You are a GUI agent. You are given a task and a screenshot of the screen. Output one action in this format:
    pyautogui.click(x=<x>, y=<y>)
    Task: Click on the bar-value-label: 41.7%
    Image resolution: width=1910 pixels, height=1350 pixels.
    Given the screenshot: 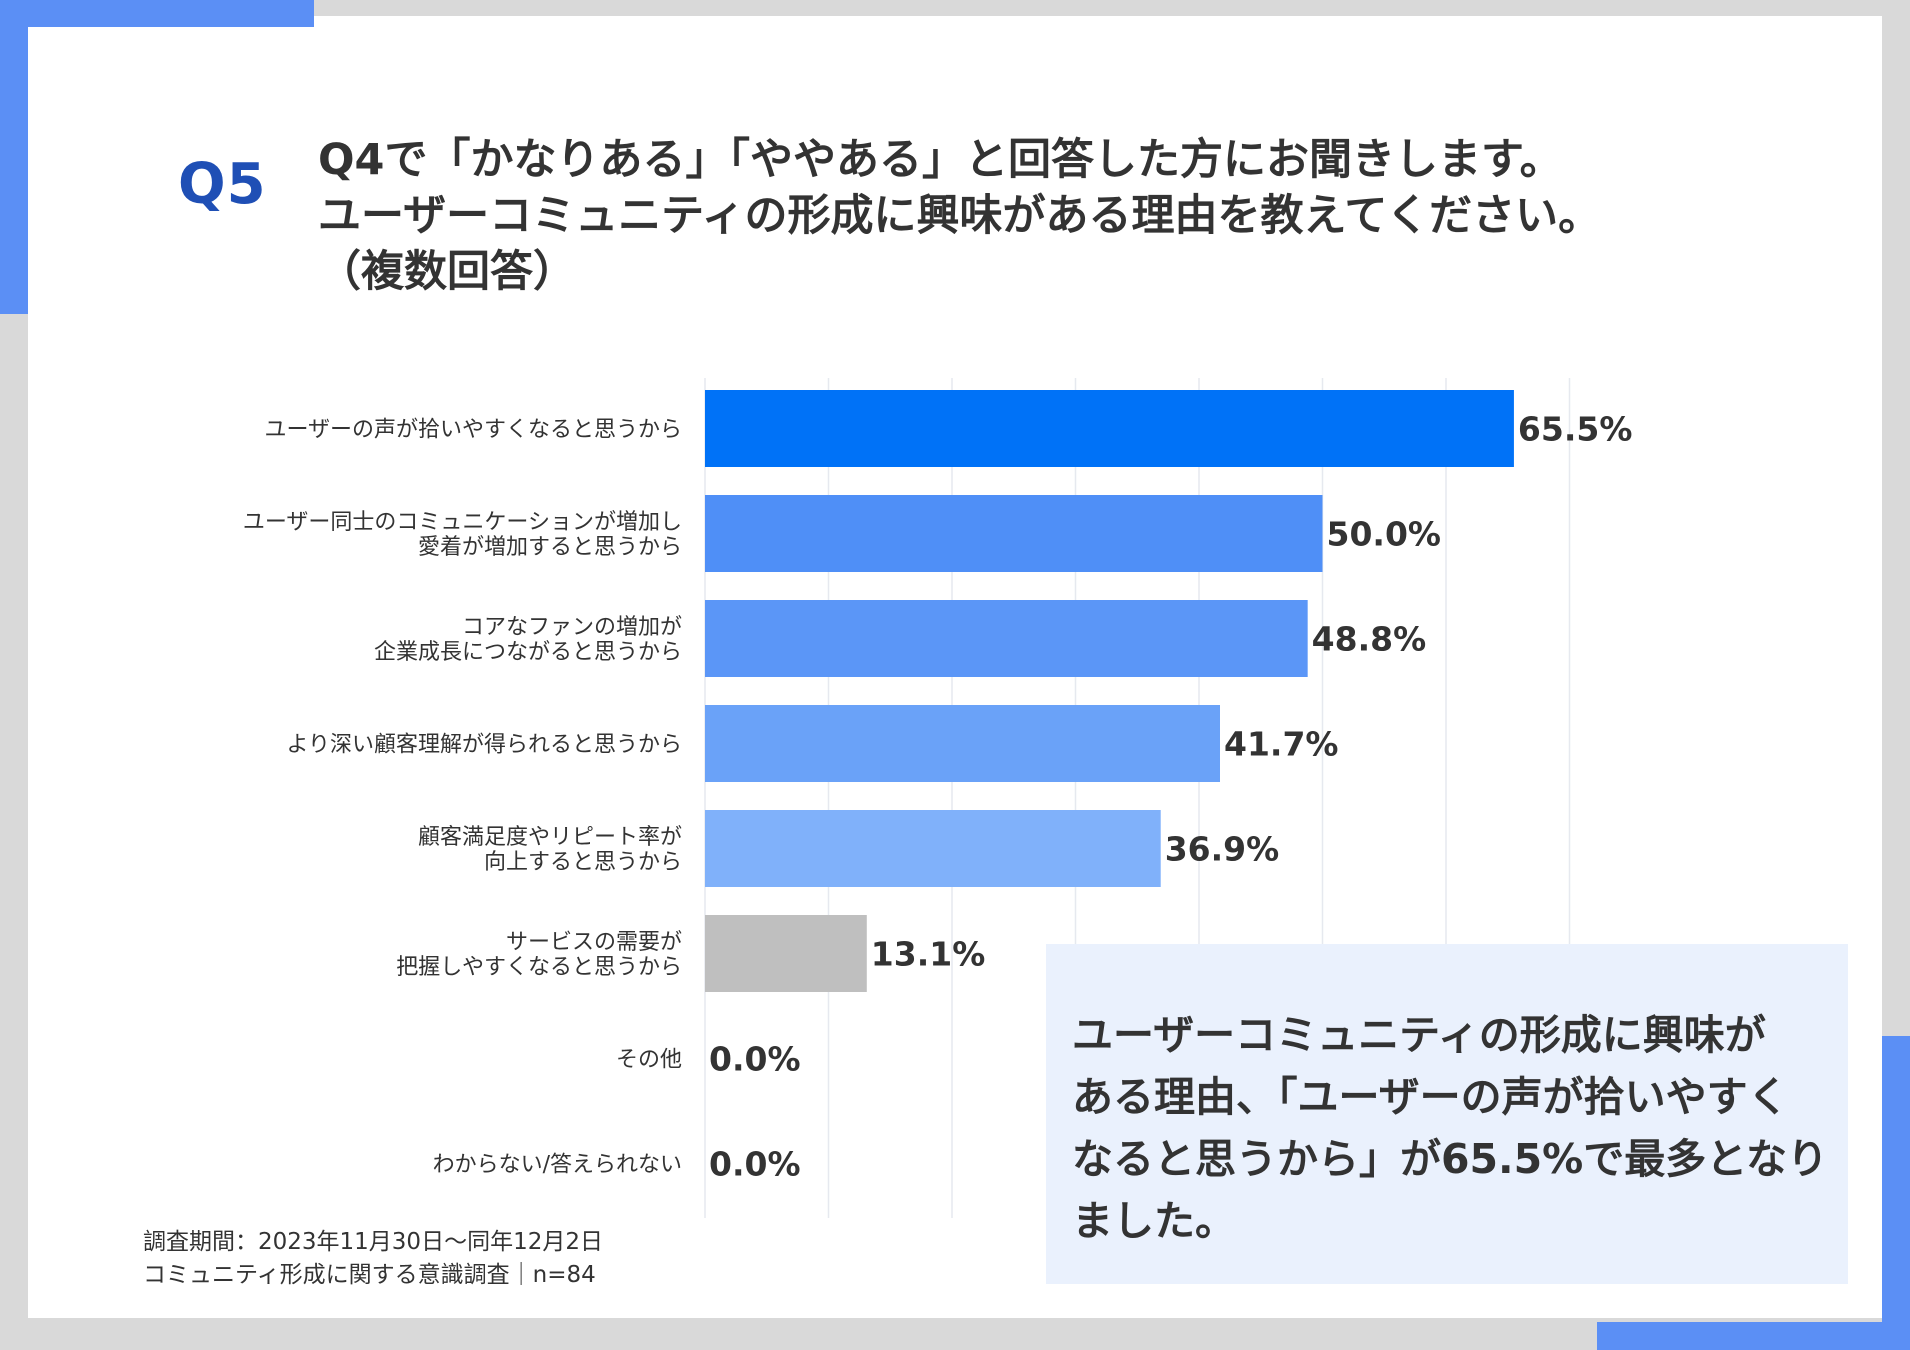 What is the action you would take?
    pyautogui.click(x=1281, y=744)
    